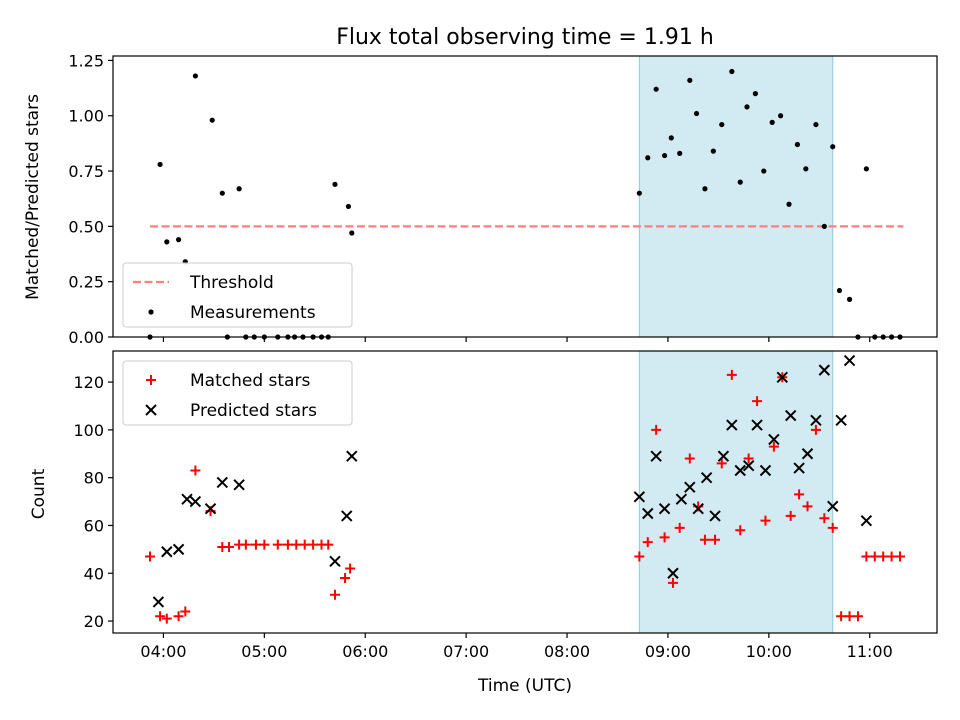 This screenshot has height=720, width=960. Describe the element at coordinates (250, 381) in the screenshot. I see `legend-label: Matched stars` at that location.